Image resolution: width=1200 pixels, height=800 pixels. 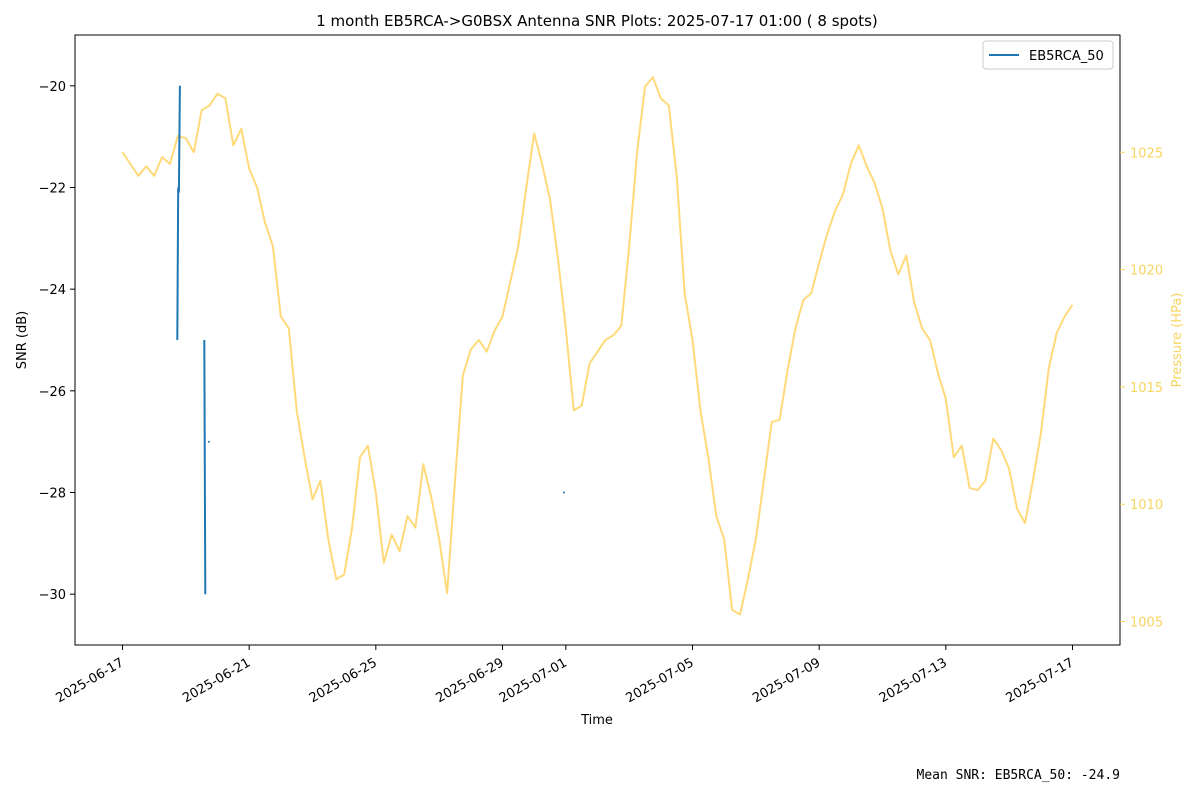 I want to click on x-tick-label: 2025-06-21, so click(x=216, y=680).